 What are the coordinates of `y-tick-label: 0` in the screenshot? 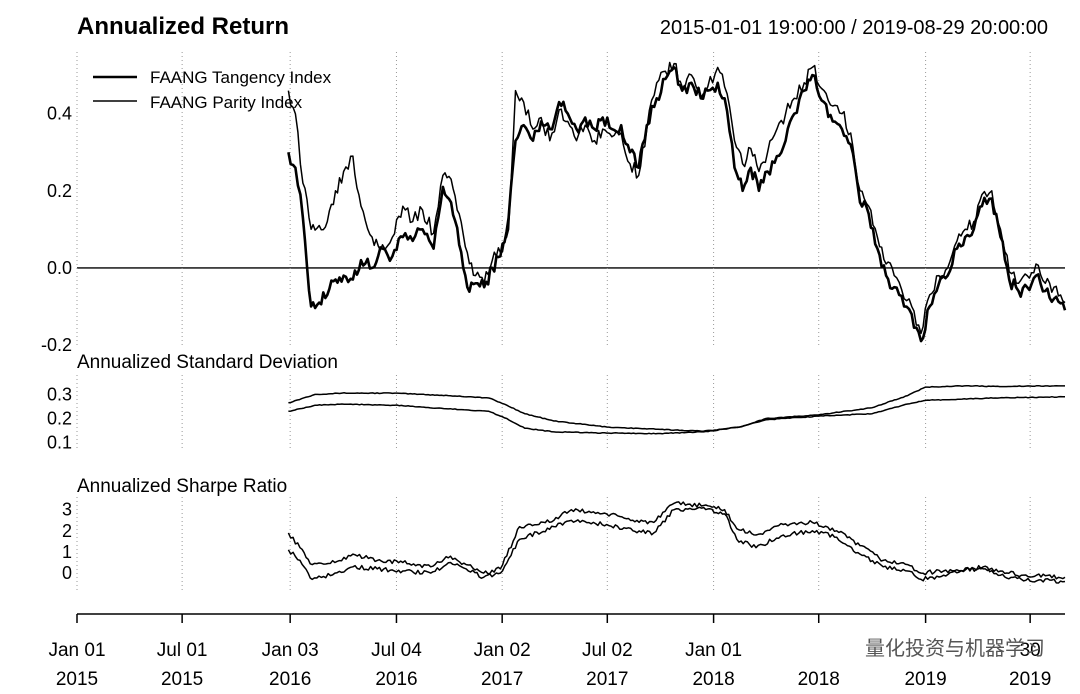 It's located at (67, 573).